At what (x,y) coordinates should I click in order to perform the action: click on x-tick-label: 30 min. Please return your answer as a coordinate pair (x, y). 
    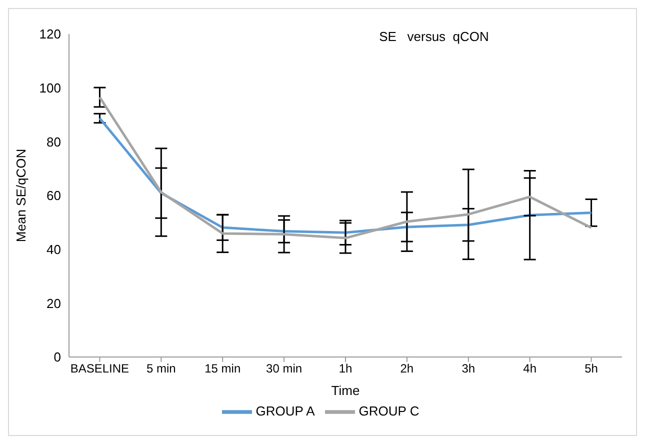
    Looking at the image, I should click on (284, 369).